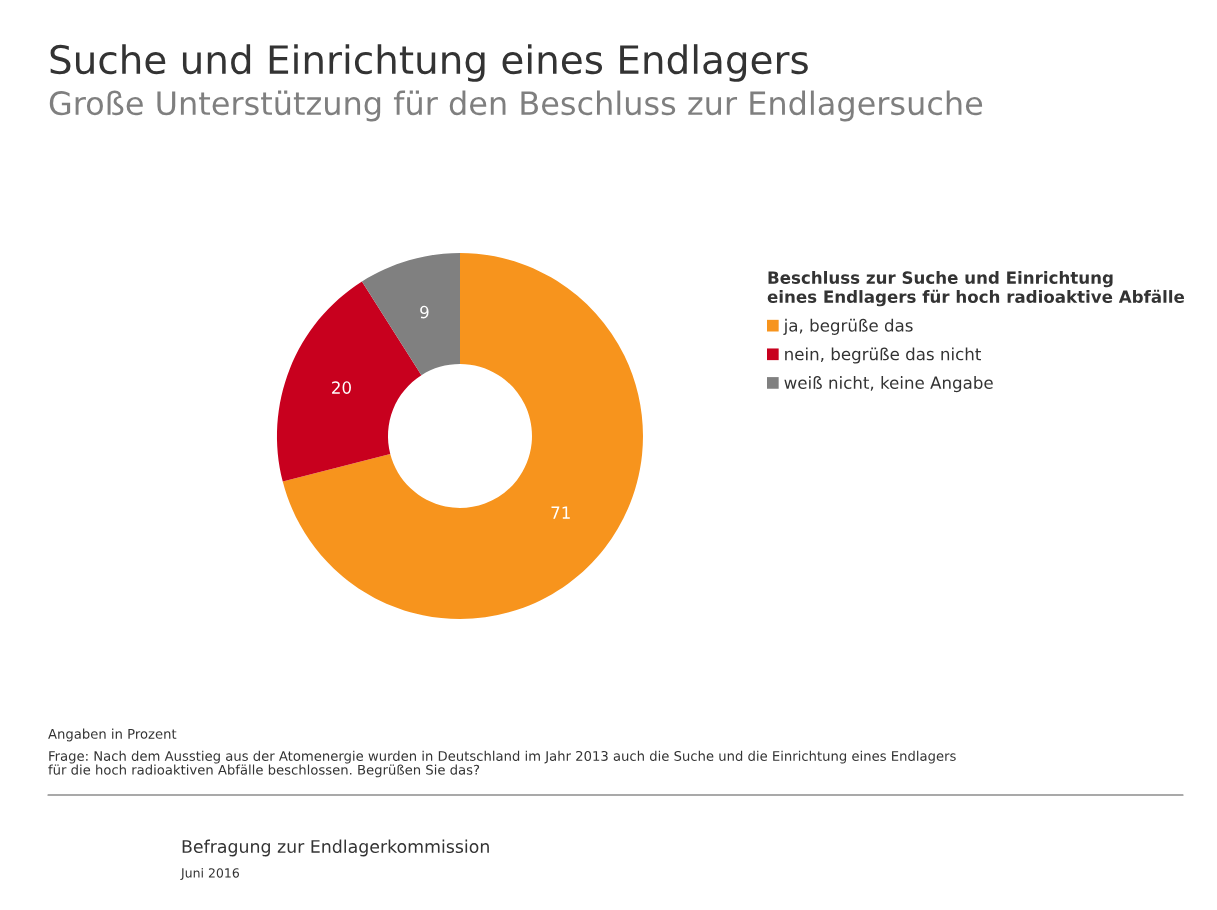 The image size is (1217, 910). I want to click on chart-subtitle: Große Unterstützung für den Beschluss zur Endlagersuche, so click(516, 106).